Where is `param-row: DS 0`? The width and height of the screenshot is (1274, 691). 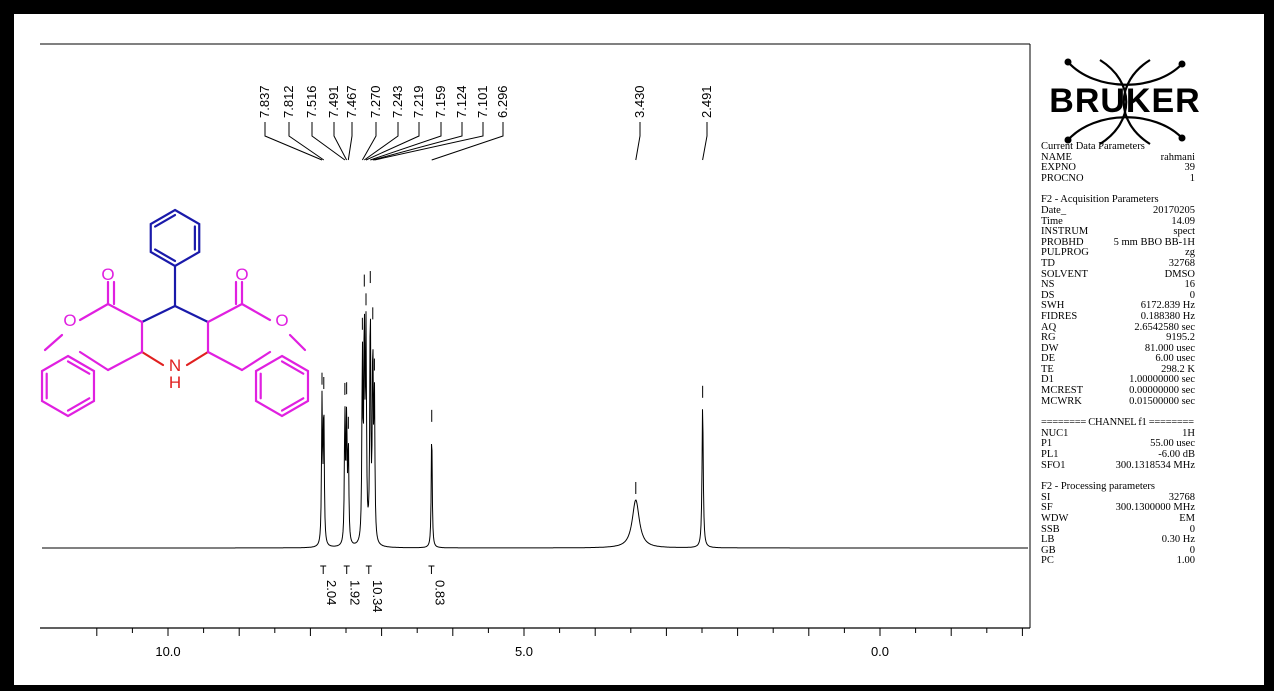
param-row: DS 0 is located at coordinates (1148, 295).